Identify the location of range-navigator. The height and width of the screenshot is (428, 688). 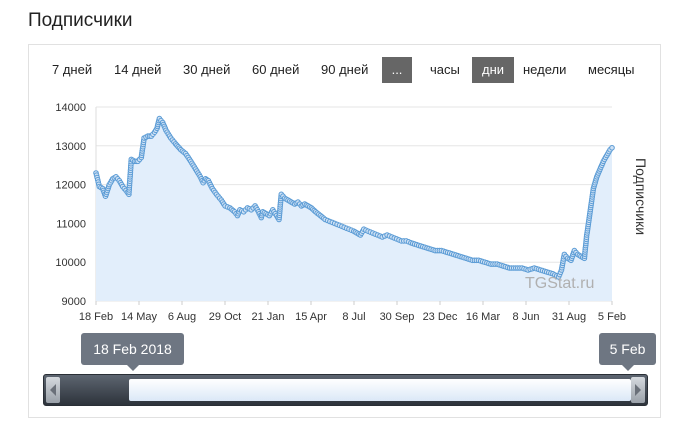
(345, 390).